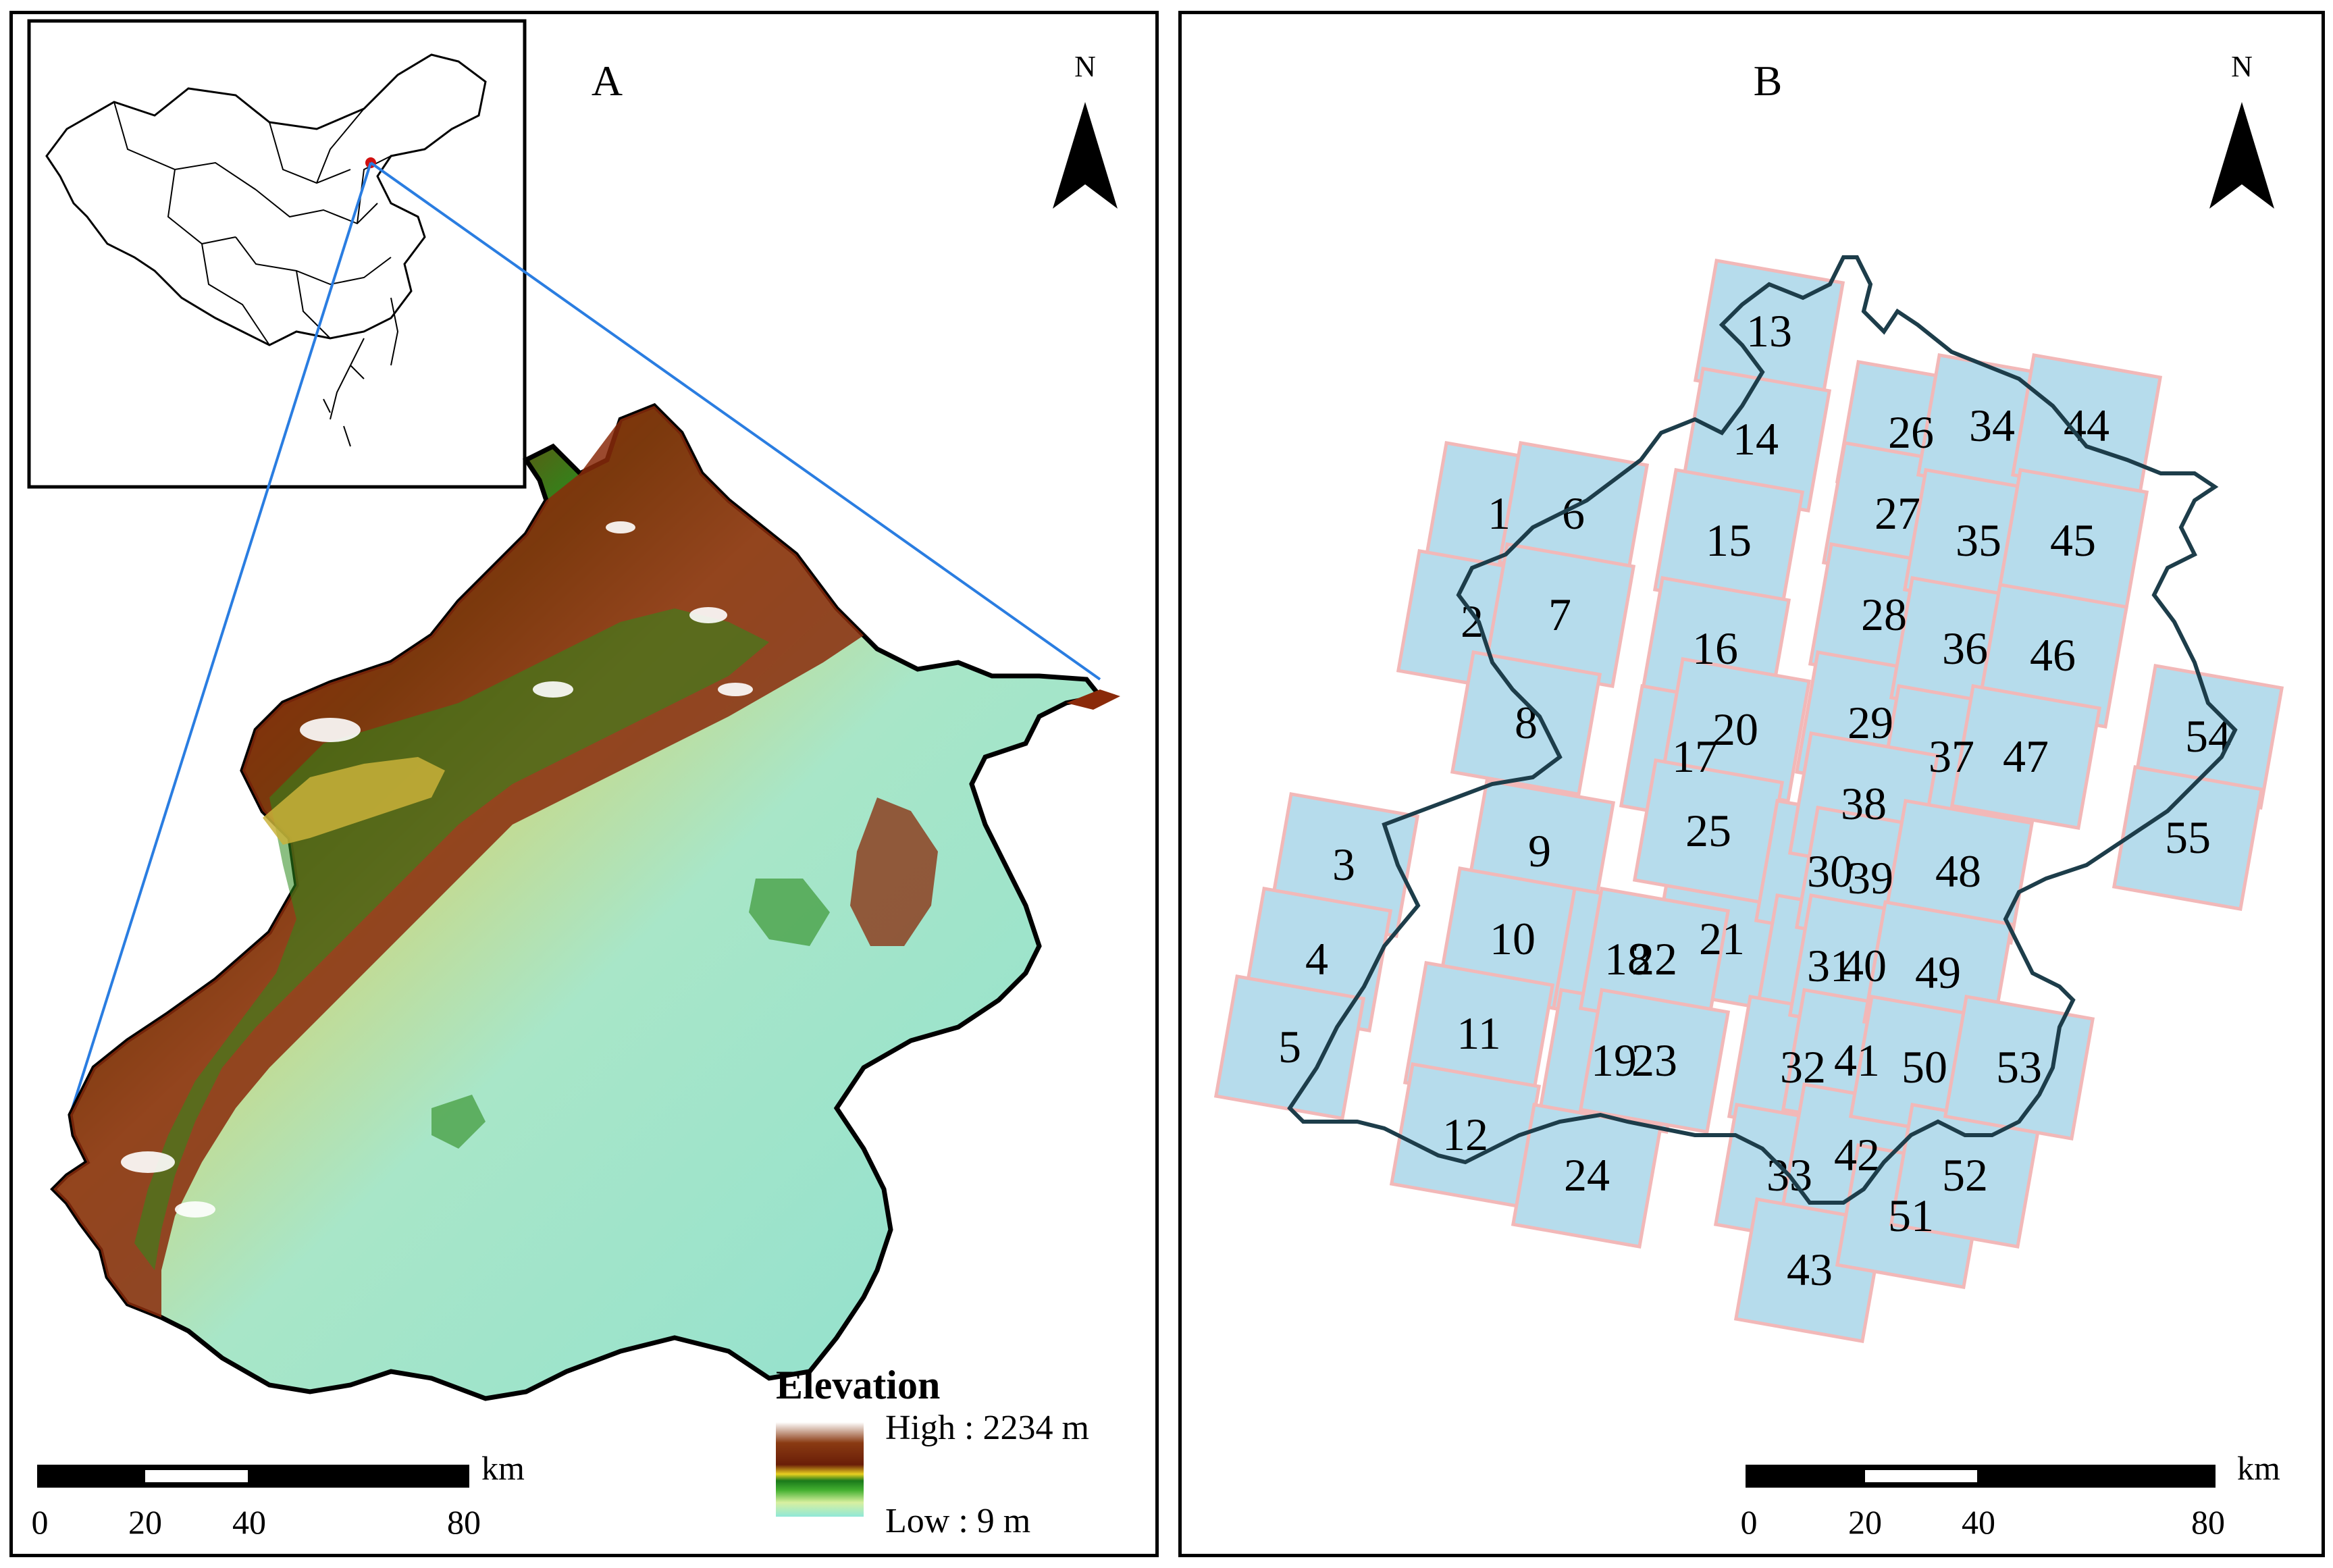 The width and height of the screenshot is (2333, 1568). Describe the element at coordinates (40, 1522) in the screenshot. I see `scale-tick-0: 0` at that location.